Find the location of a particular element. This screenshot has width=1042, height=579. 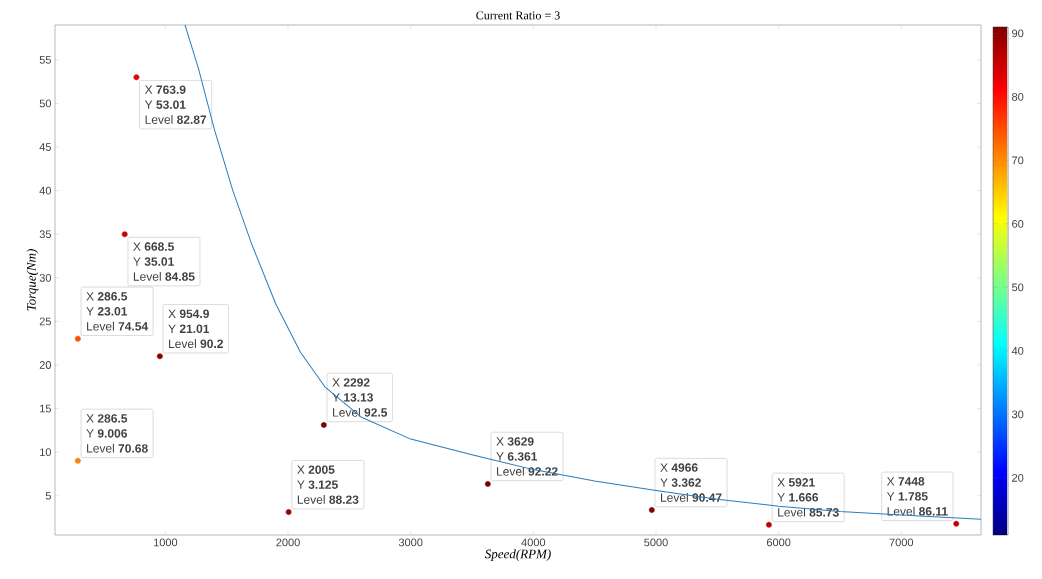

y-tick-label: 15 is located at coordinates (45, 408).